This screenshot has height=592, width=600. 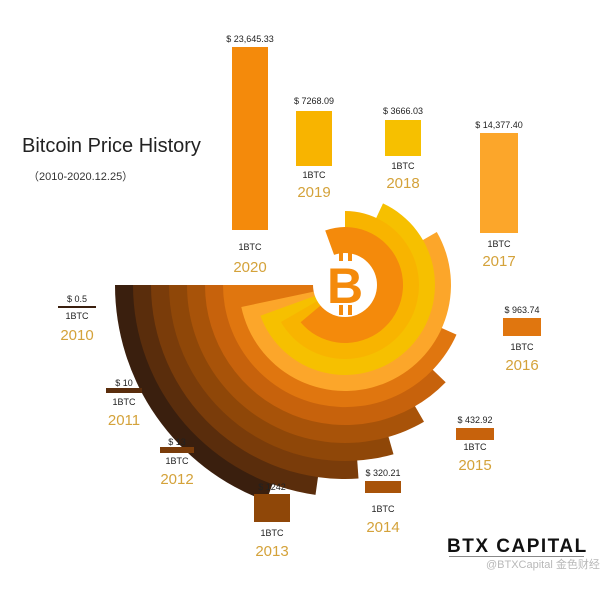 I want to click on year-label-2020: 2020, so click(x=249, y=267).